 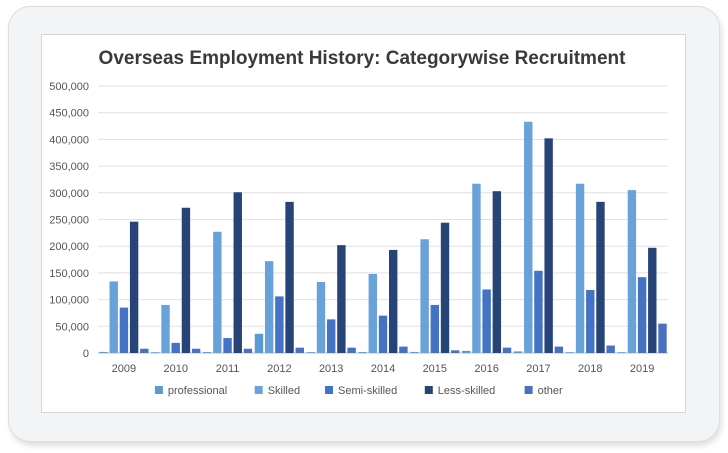 What do you see at coordinates (69, 301) in the screenshot?
I see `y-tick-label: 100,000` at bounding box center [69, 301].